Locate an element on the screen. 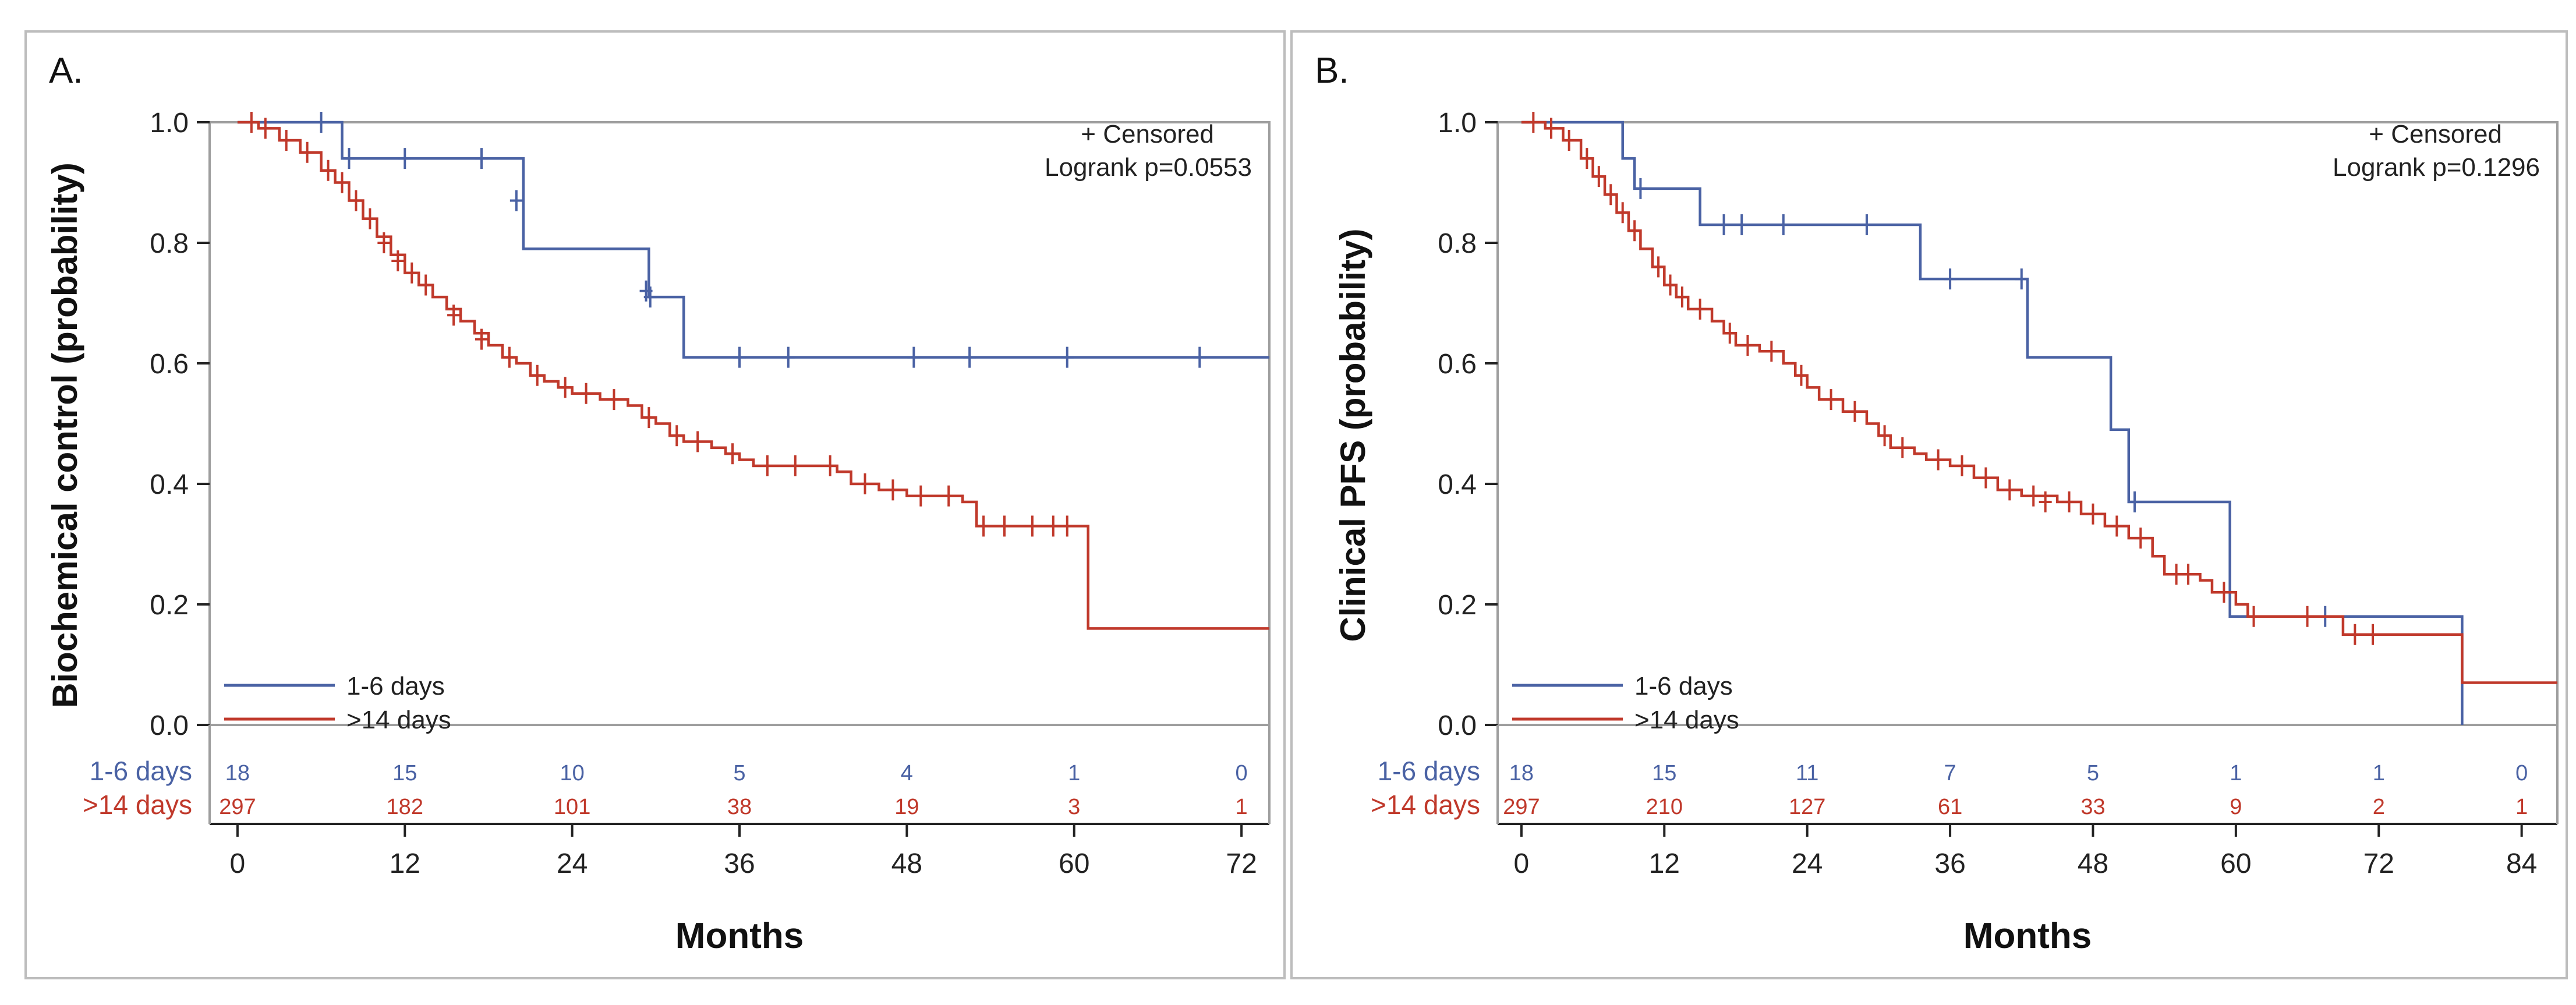 The width and height of the screenshot is (2576, 1005). panel-b-xtick-label: 84 is located at coordinates (2522, 863).